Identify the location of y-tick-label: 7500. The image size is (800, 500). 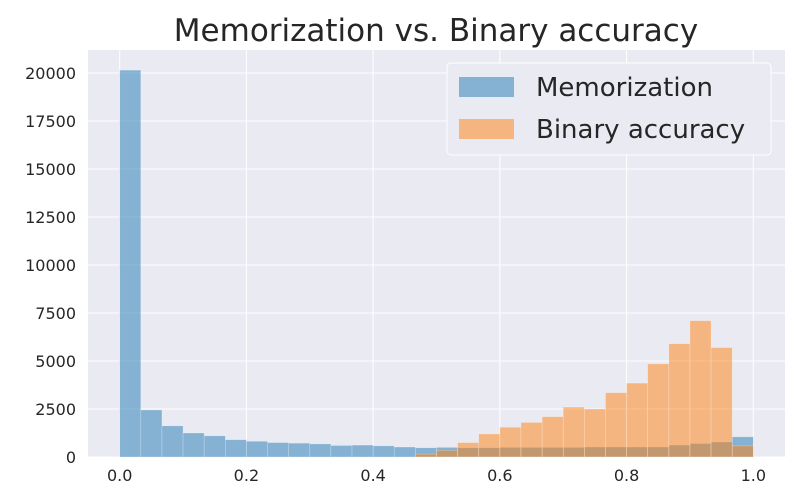
(55, 313).